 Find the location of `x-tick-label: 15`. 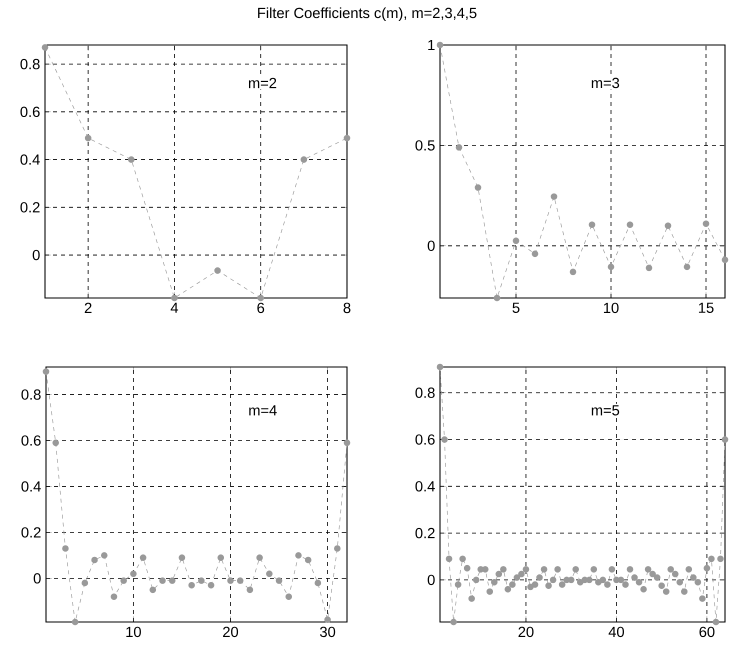

x-tick-label: 15 is located at coordinates (706, 307).